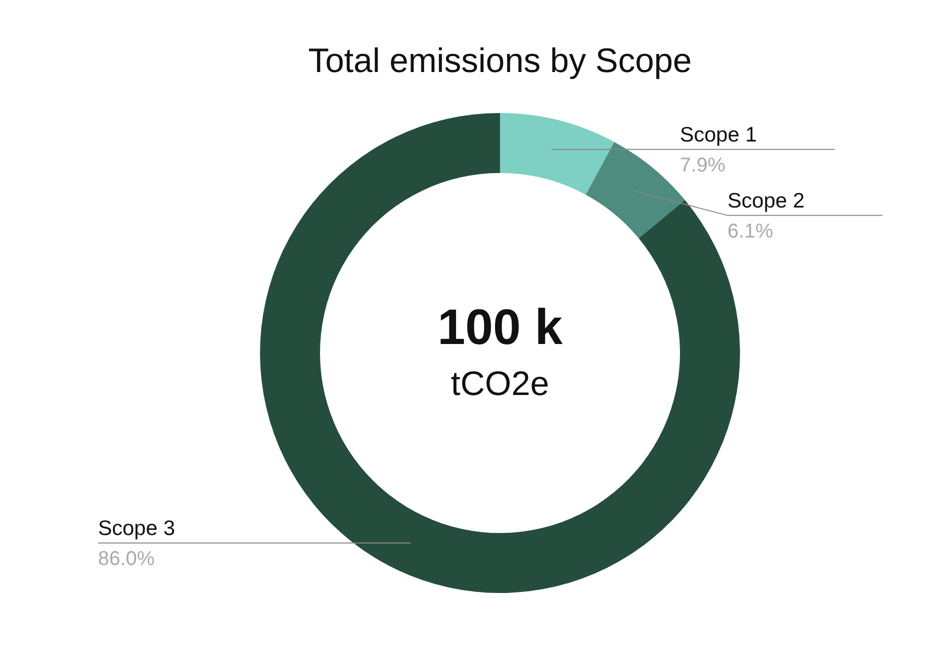 Image resolution: width=949 pixels, height=660 pixels. What do you see at coordinates (500, 384) in the screenshot?
I see `text: tCO2e` at bounding box center [500, 384].